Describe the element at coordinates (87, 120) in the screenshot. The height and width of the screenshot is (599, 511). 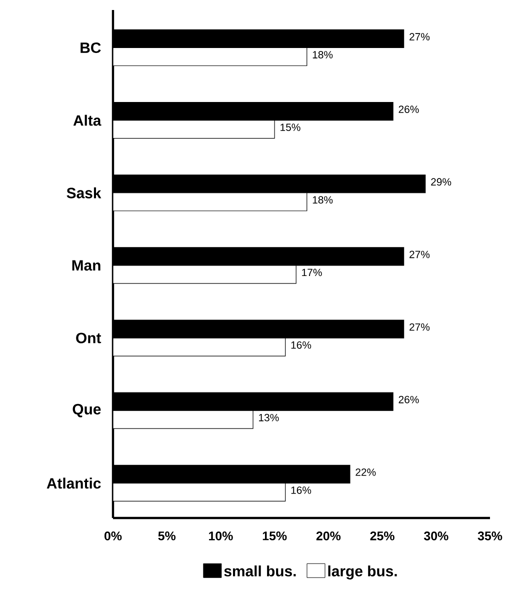
I see `y-tick-label: Alta` at that location.